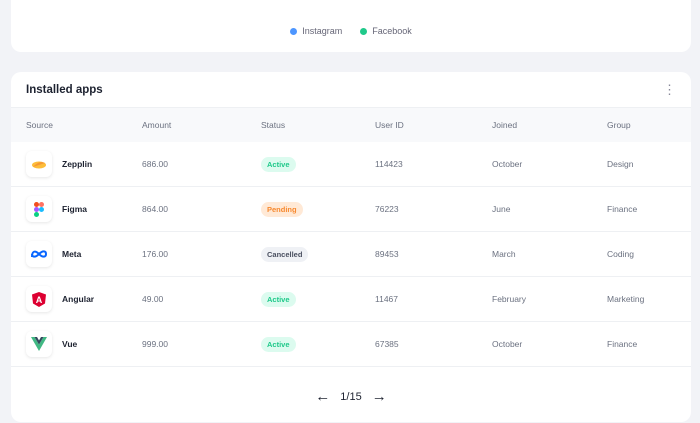 The width and height of the screenshot is (700, 423). What do you see at coordinates (155, 344) in the screenshot?
I see `amount: 999.00` at bounding box center [155, 344].